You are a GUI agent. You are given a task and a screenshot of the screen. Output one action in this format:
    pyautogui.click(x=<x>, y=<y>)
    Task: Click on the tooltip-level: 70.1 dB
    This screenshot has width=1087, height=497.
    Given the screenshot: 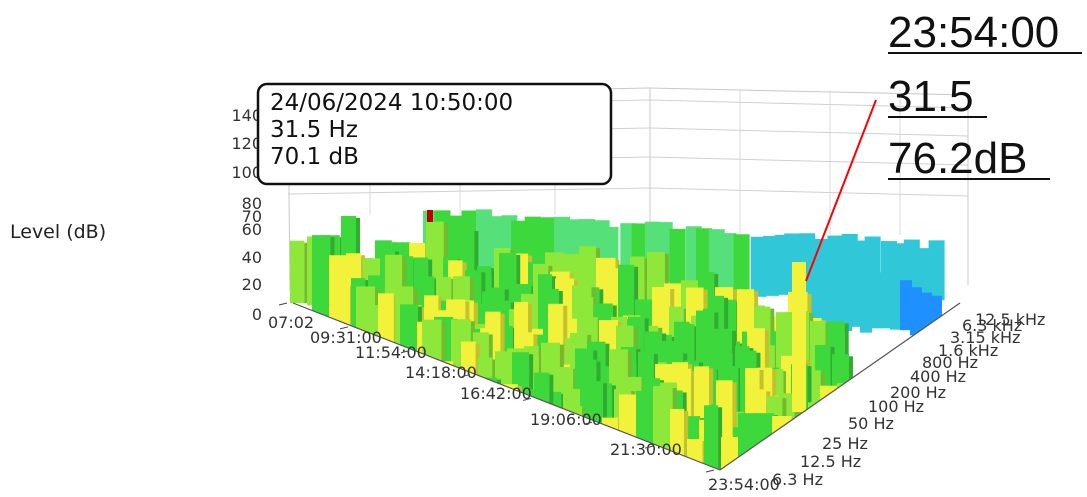 What is the action you would take?
    pyautogui.click(x=314, y=157)
    